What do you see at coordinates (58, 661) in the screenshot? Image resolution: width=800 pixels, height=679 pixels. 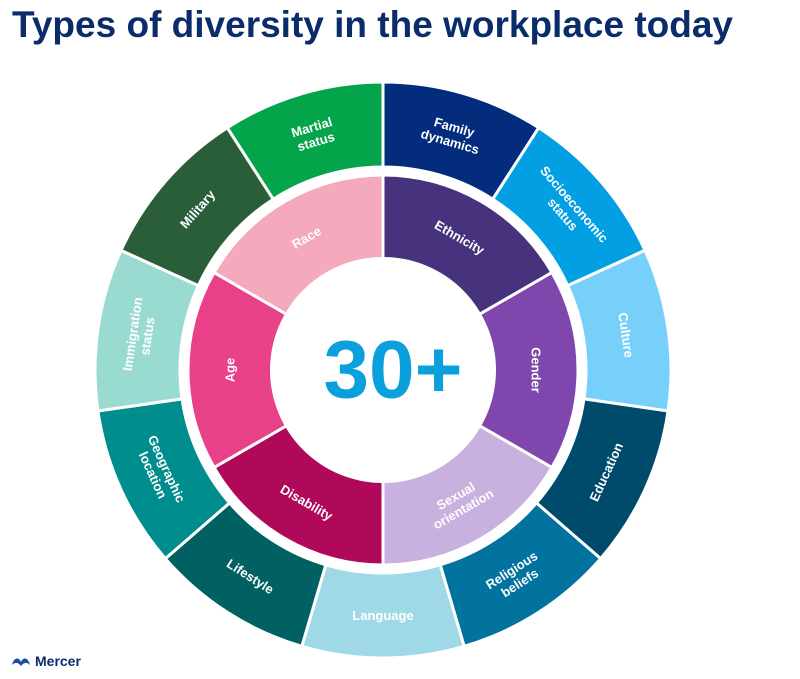 I see `logo-text: Mercer` at bounding box center [58, 661].